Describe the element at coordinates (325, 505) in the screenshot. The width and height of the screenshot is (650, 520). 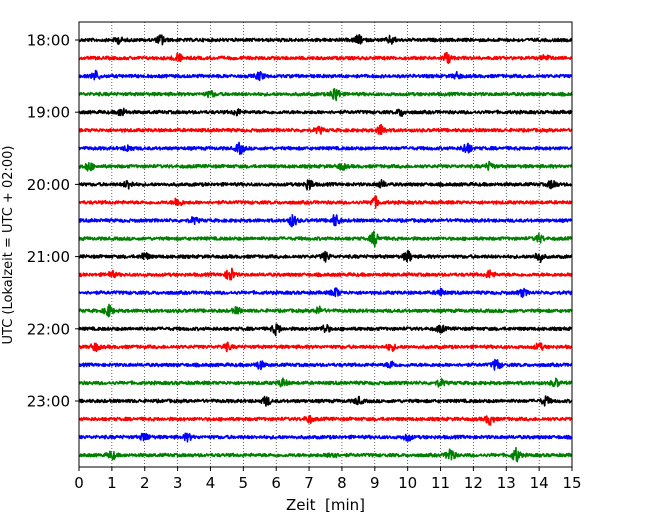
I see `x-axis-label: Zeit [min]` at that location.